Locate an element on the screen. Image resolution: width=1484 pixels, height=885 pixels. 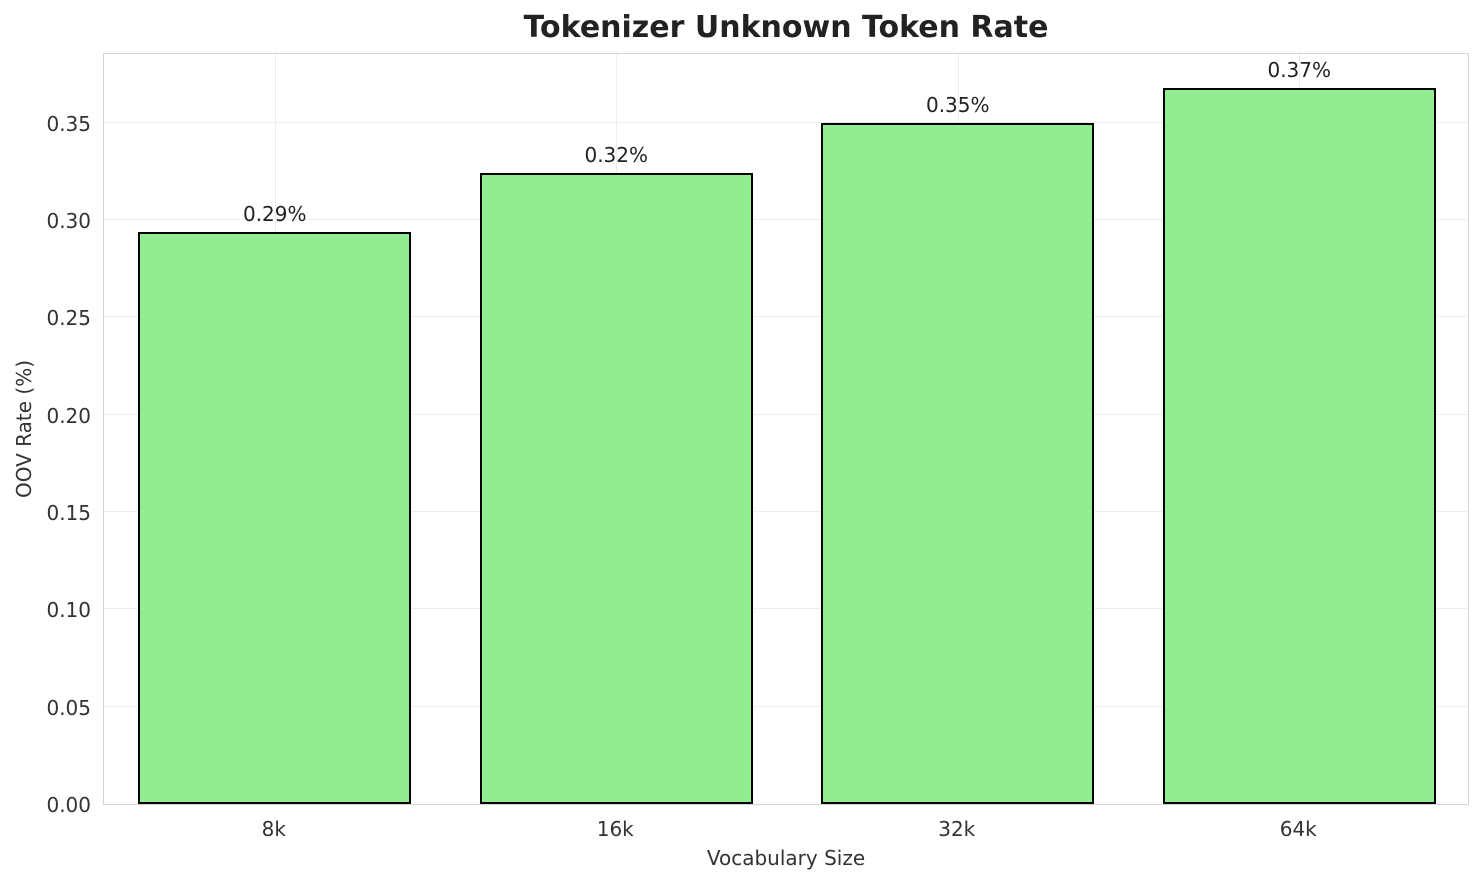
xtick-label-64k: 64k is located at coordinates (1298, 829).